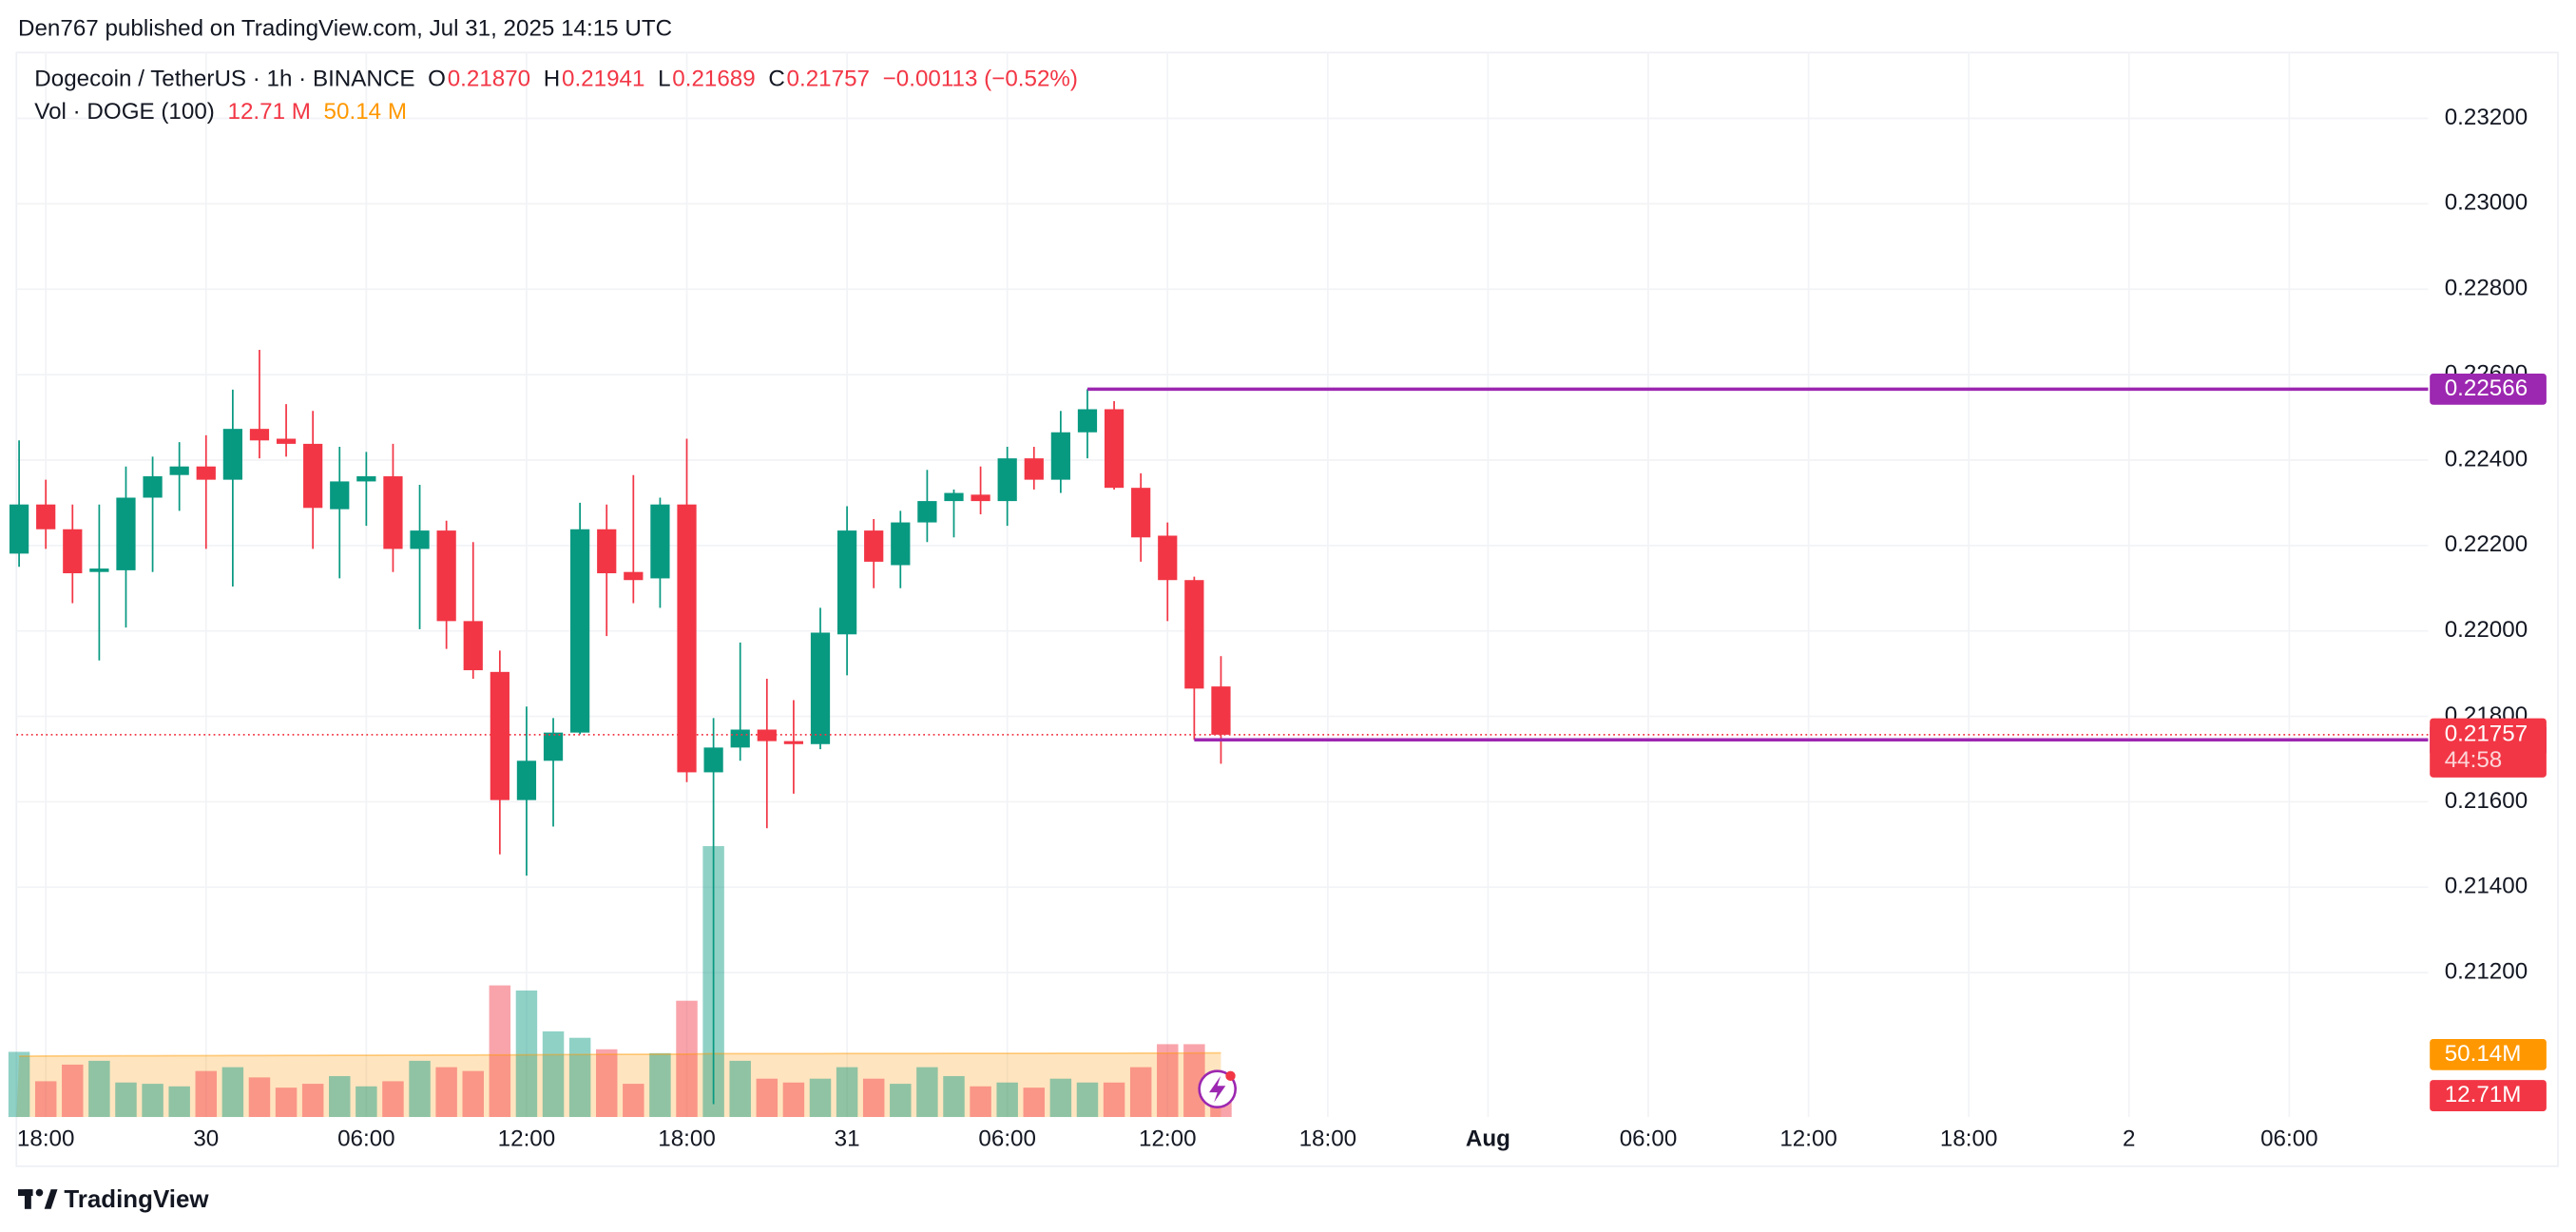 This screenshot has height=1232, width=2576. What do you see at coordinates (2486, 544) in the screenshot?
I see `y-tick-label: 0.22200` at bounding box center [2486, 544].